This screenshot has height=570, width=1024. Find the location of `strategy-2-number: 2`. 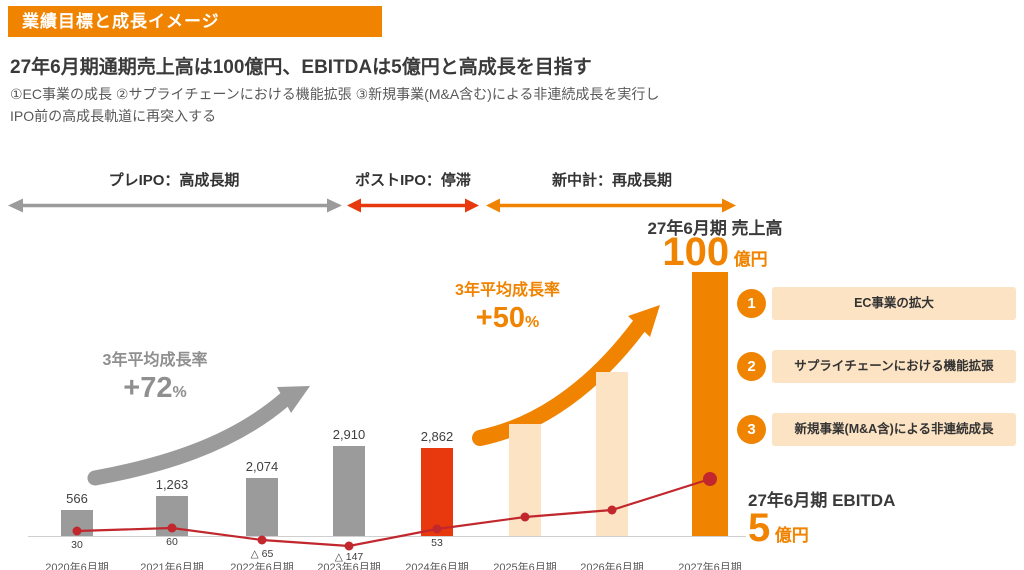

strategy-2-number: 2 is located at coordinates (751, 366).